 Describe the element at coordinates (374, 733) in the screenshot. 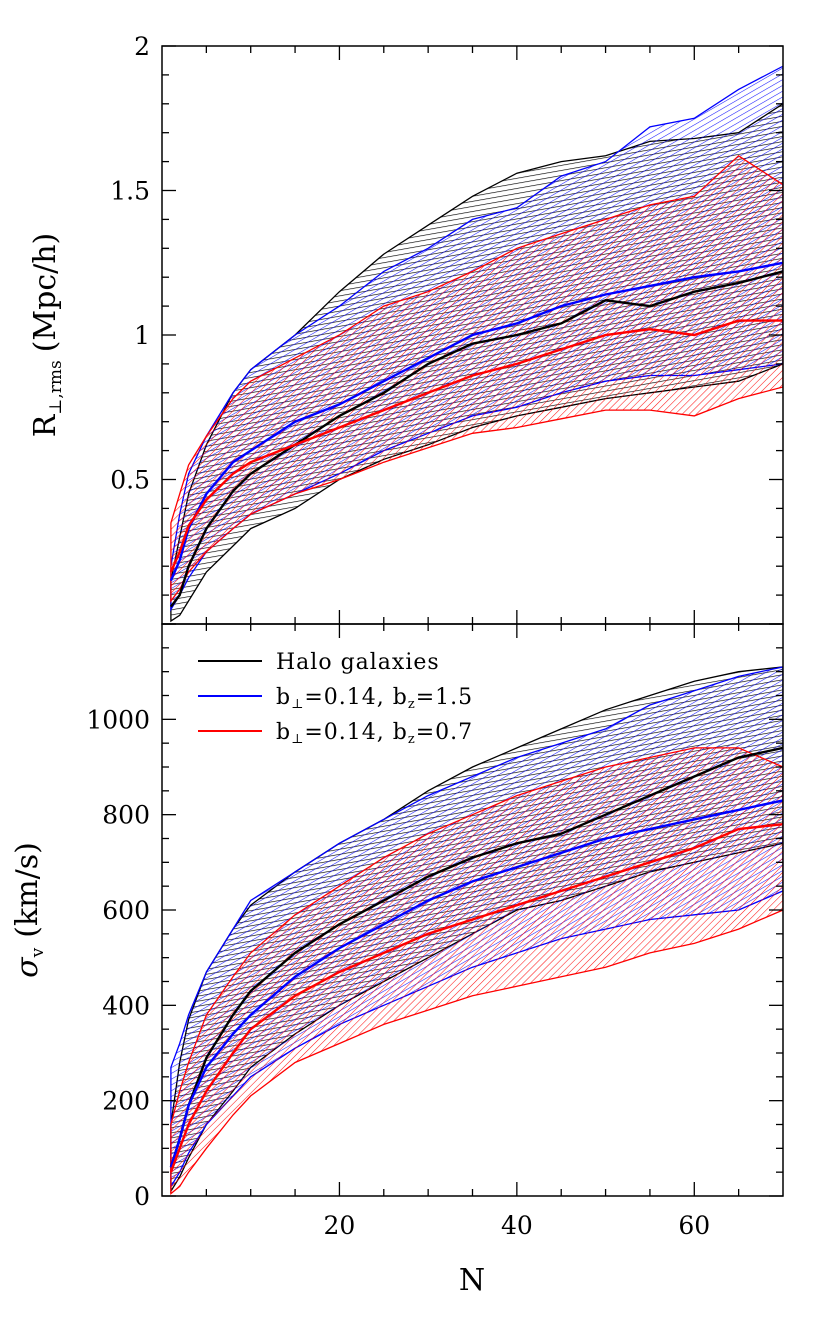

I see `legend-label-red: b⊥=0.14, bz=0.7` at that location.